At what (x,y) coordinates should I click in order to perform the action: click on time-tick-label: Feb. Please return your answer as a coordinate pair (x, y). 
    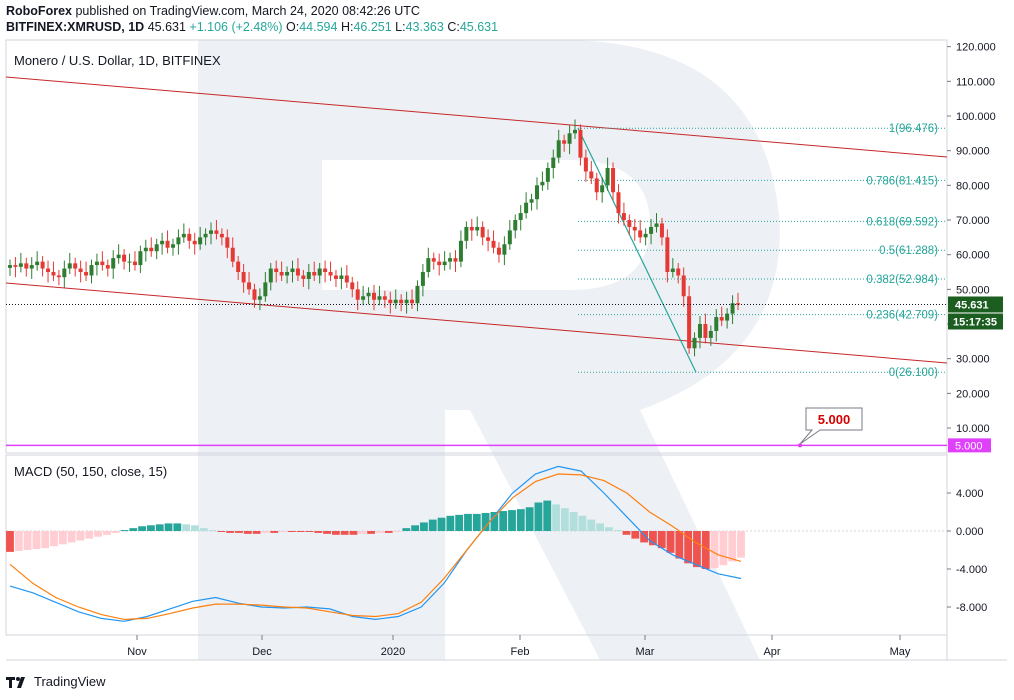
    Looking at the image, I should click on (520, 652).